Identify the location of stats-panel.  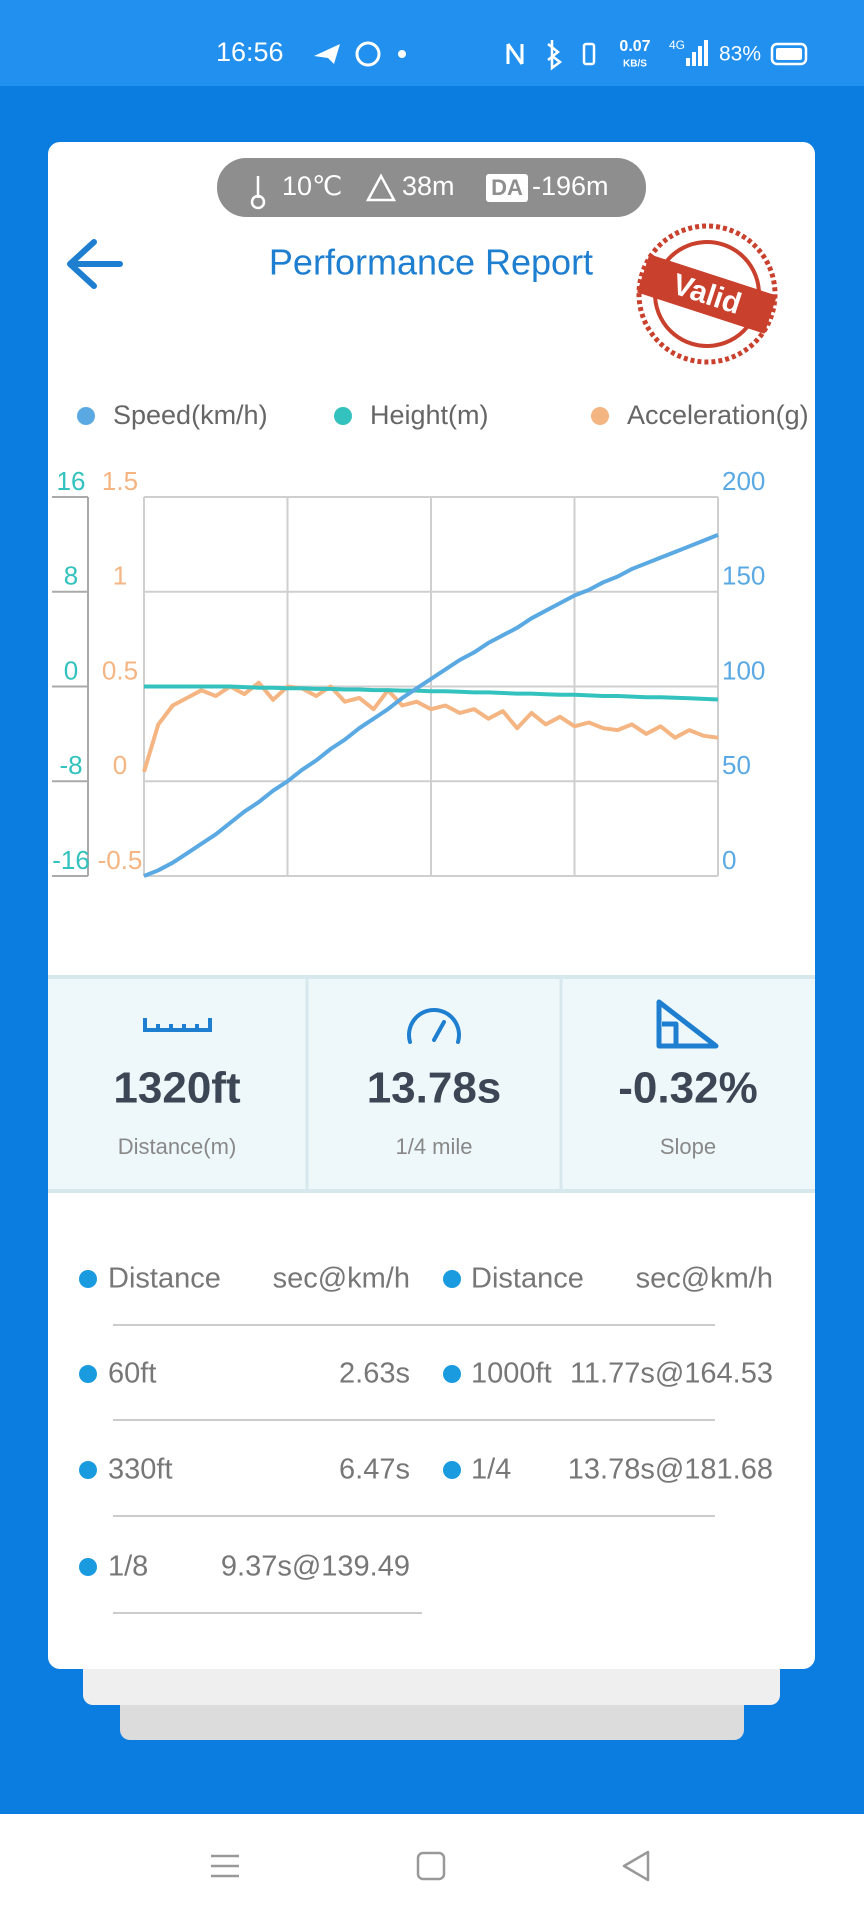
(431, 1084).